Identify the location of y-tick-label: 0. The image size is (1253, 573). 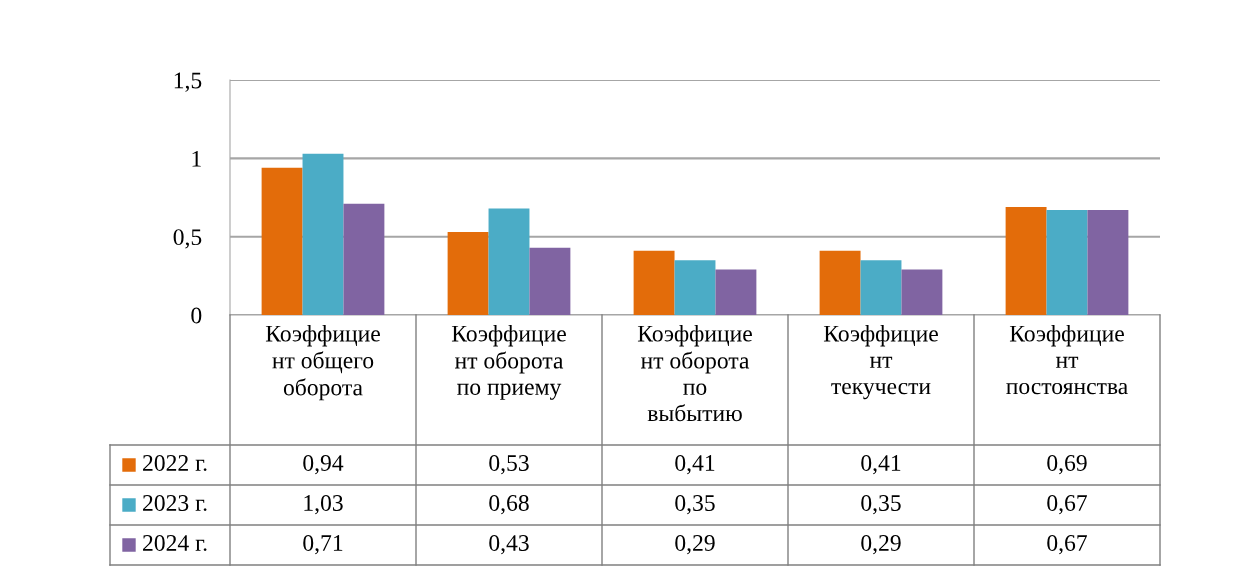
(196, 315).